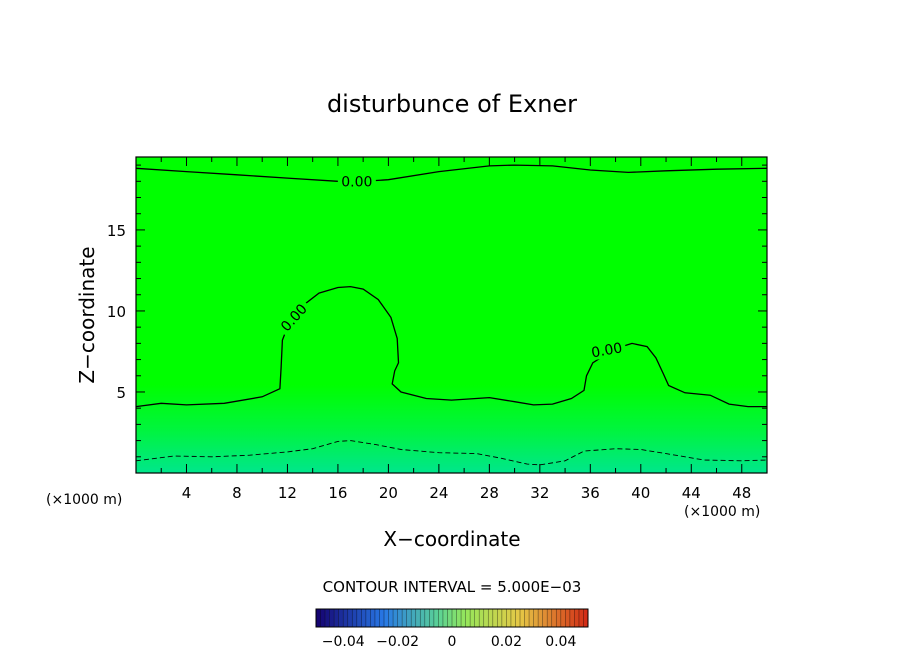 This screenshot has height=658, width=904. I want to click on x-tick-label: 40, so click(640, 493).